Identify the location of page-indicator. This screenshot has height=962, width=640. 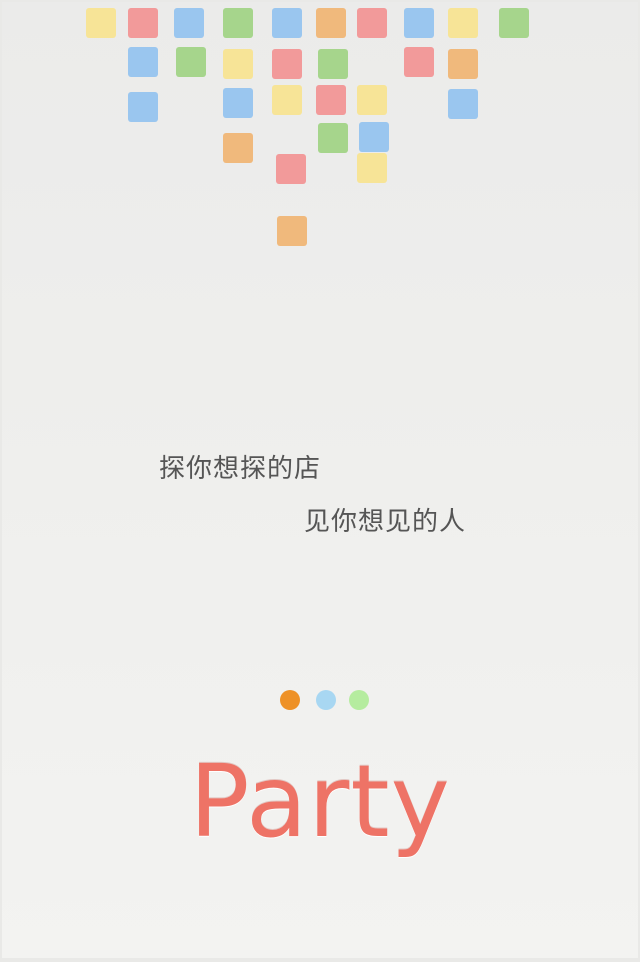
(320, 701).